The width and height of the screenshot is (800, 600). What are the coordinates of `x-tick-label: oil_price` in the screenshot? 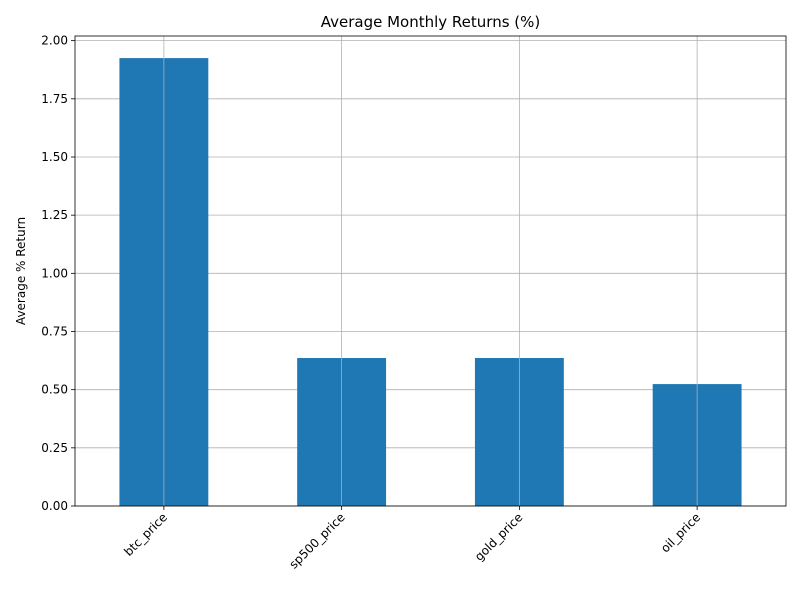 It's located at (680, 532).